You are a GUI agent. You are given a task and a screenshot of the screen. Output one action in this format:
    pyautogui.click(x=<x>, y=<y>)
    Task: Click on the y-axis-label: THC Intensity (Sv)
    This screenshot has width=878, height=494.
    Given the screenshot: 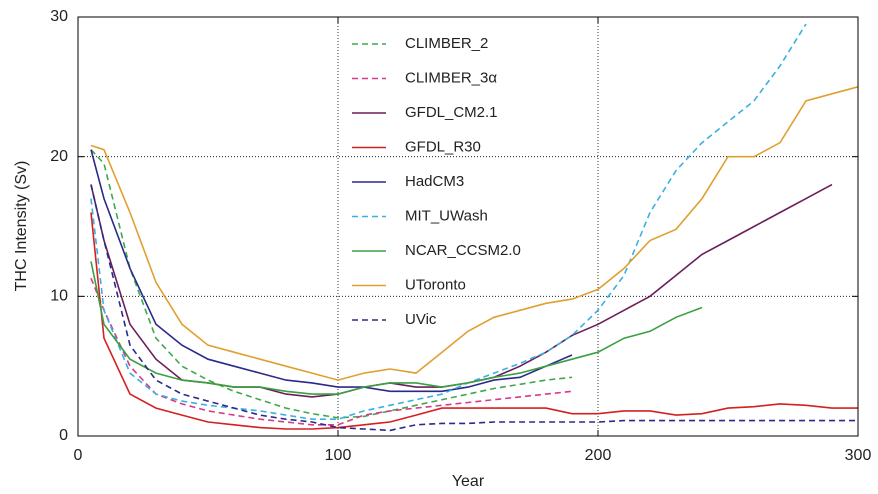 What is the action you would take?
    pyautogui.click(x=21, y=226)
    